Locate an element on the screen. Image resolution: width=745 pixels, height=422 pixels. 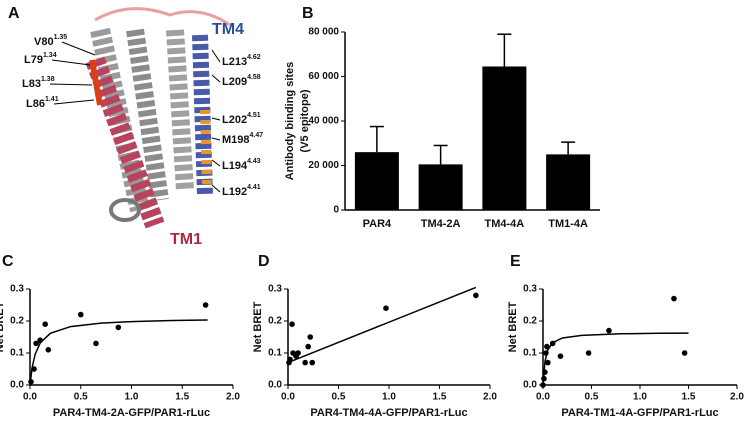
residue-label: L1944.43 is located at coordinates (241, 165).